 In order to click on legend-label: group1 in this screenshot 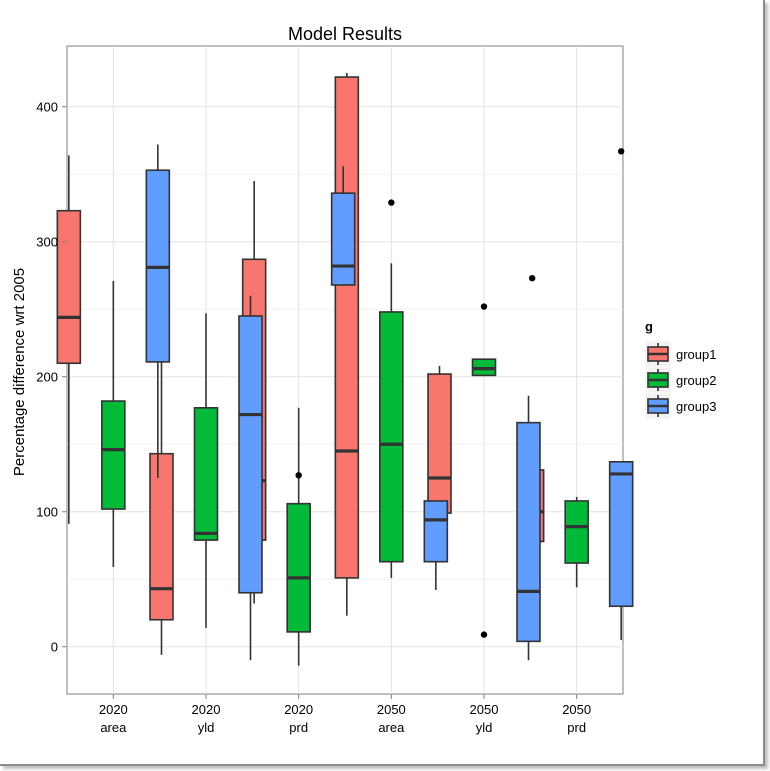, I will do `click(696, 354)`.